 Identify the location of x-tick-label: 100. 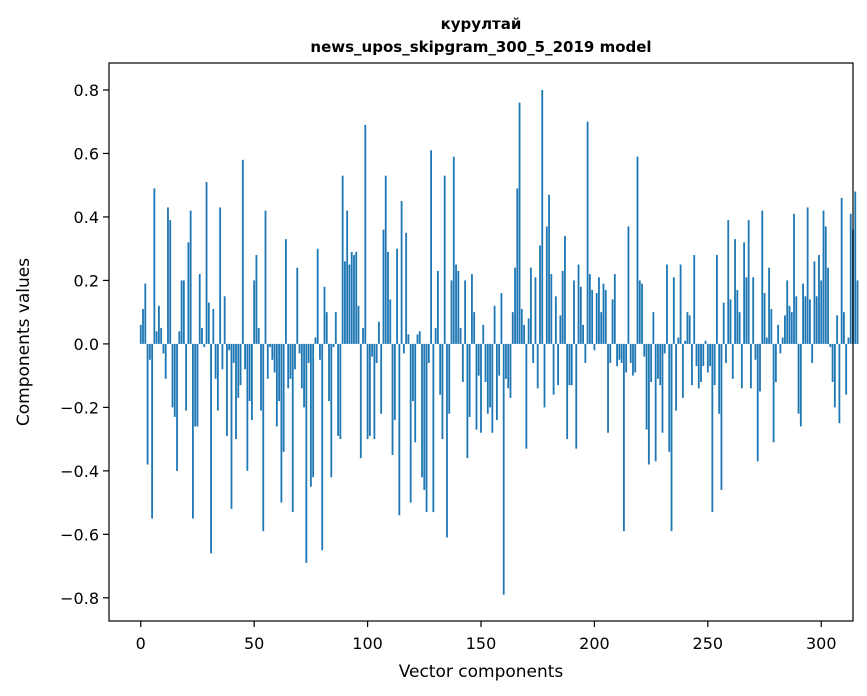
(367, 643).